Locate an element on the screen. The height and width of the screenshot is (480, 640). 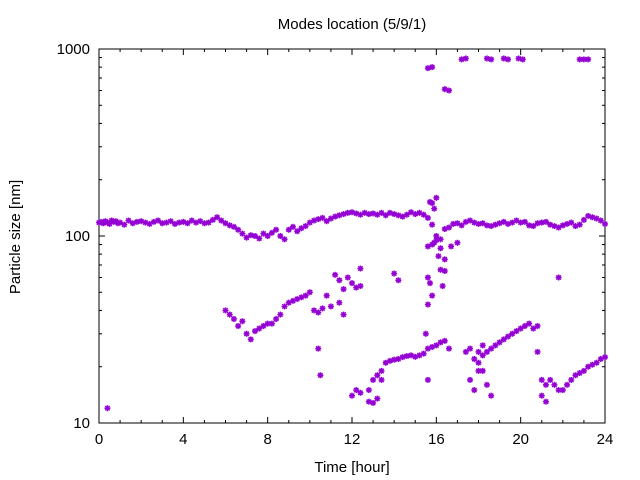
y-axis-label: Particle size [nm] is located at coordinates (15, 237).